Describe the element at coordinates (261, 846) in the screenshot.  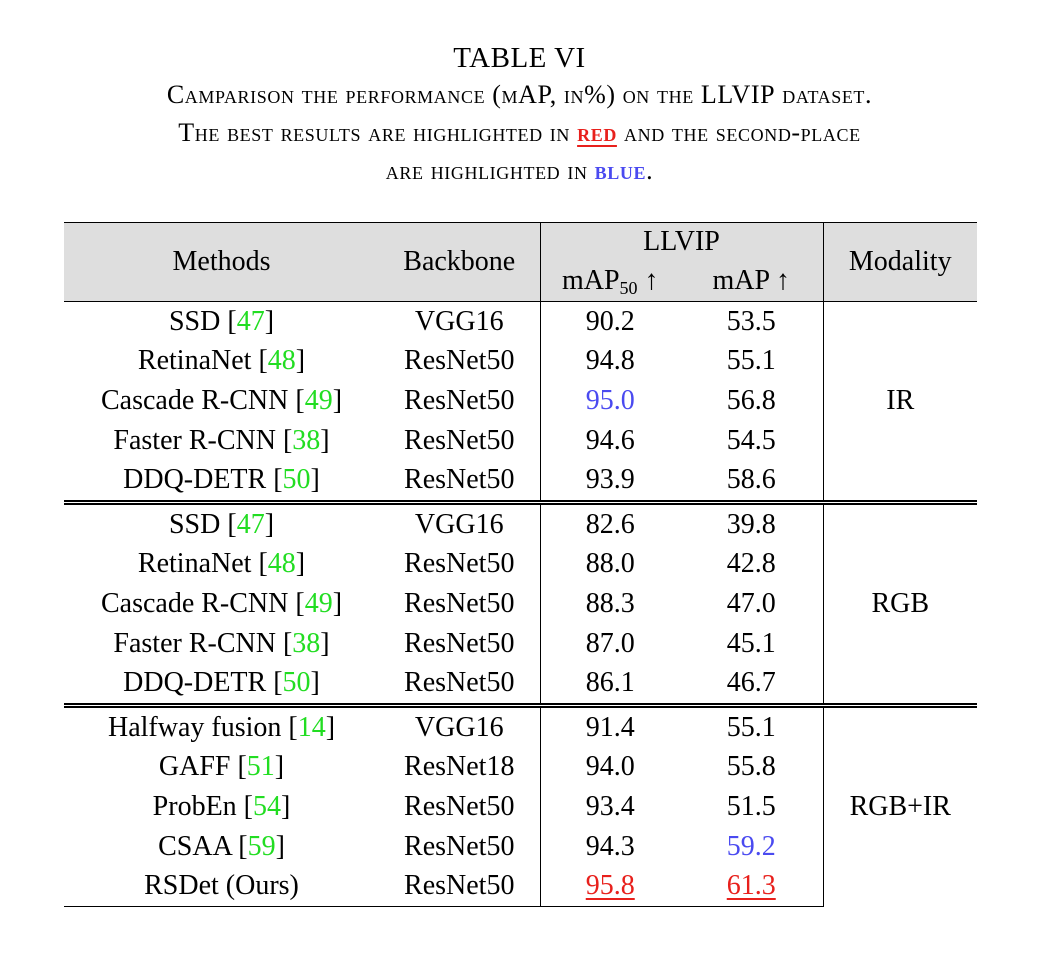
I see `citation-link: 59` at that location.